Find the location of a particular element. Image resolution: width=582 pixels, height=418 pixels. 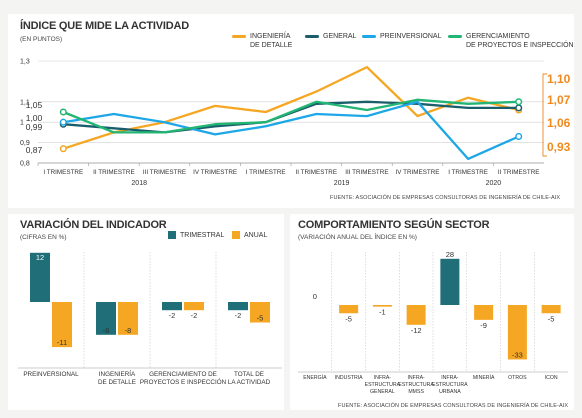

start-marker-gerenciamiento is located at coordinates (63, 112).